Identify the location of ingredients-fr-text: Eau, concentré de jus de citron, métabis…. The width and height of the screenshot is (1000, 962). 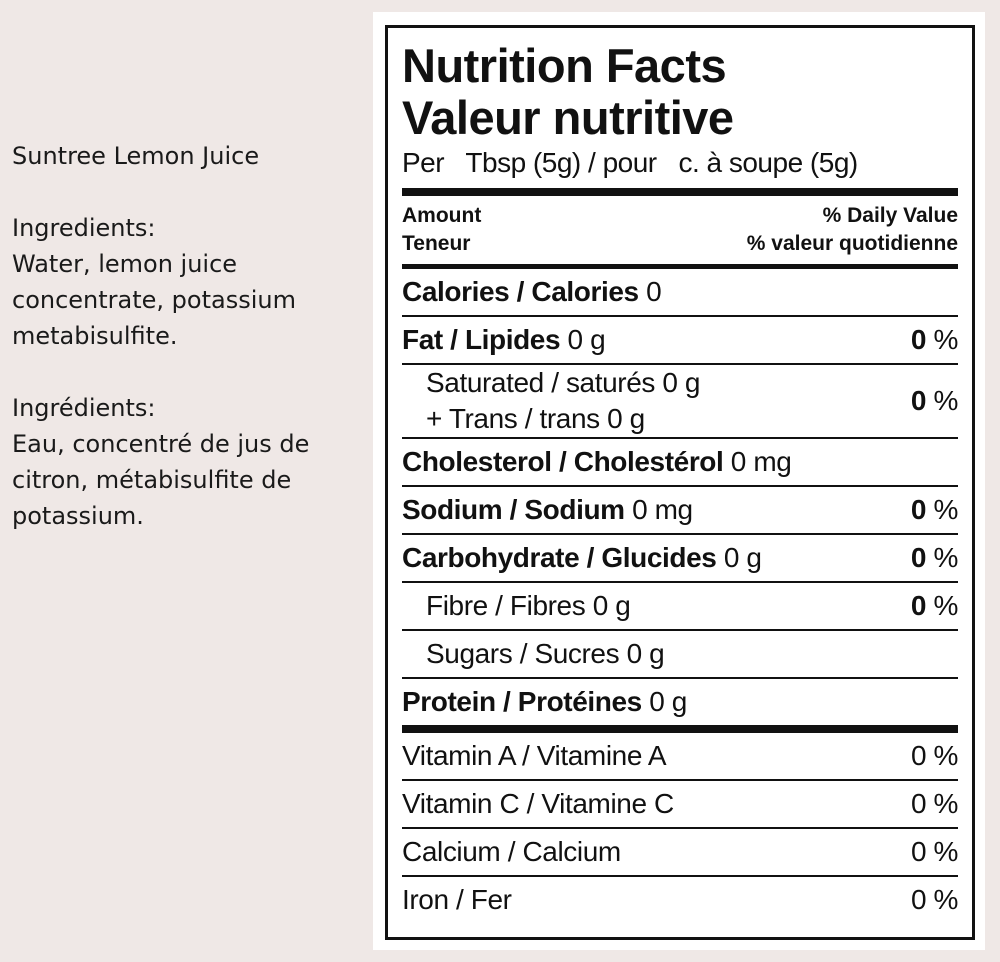
(161, 480).